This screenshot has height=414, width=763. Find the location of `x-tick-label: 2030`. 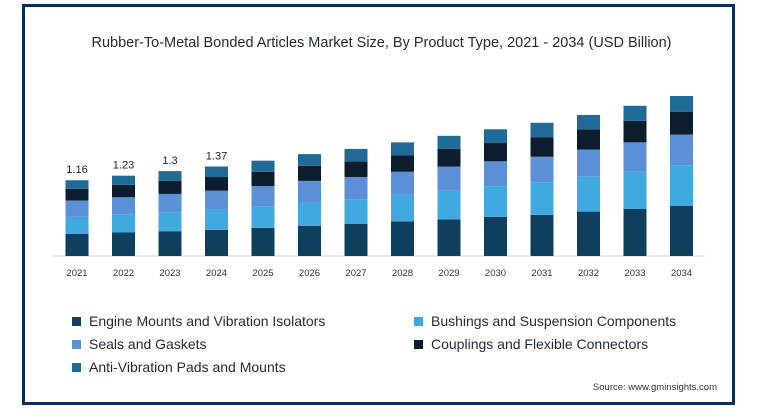

x-tick-label: 2030 is located at coordinates (495, 273).